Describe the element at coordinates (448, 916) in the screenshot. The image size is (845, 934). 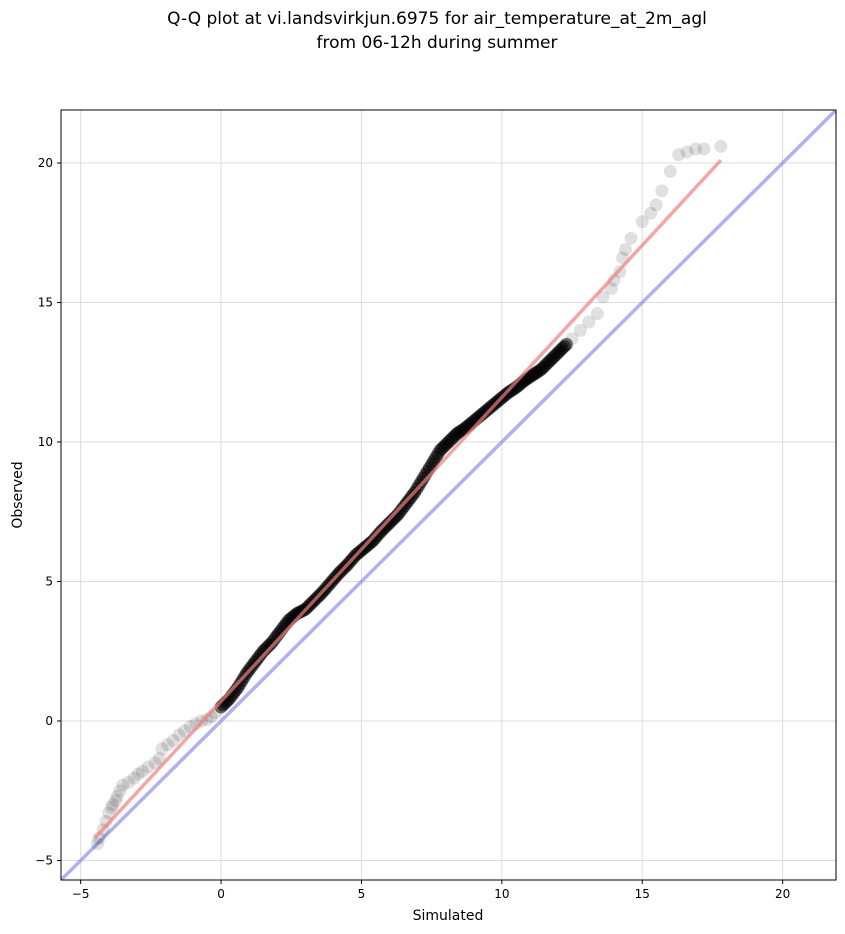
I see `x-axis-label: Simulated` at that location.